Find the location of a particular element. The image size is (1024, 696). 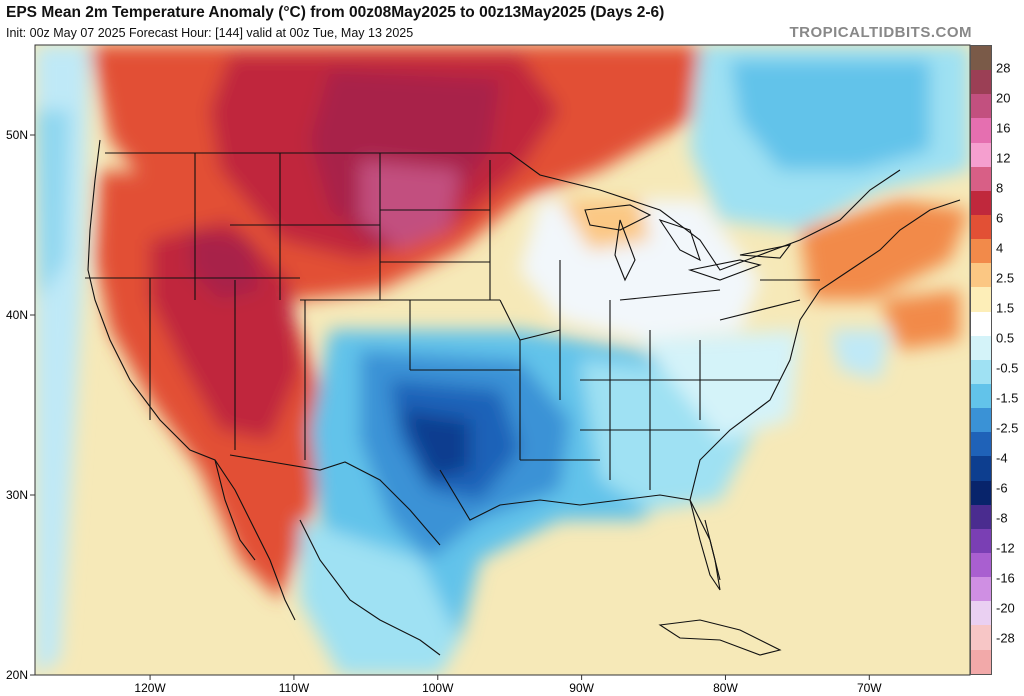

colorbar-label: 12 is located at coordinates (1003, 157).